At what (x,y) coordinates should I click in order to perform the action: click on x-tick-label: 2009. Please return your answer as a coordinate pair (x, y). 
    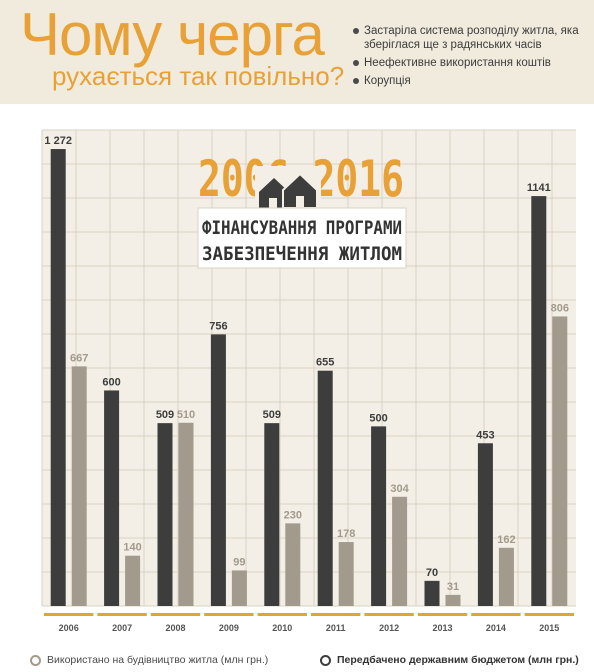
    Looking at the image, I should click on (229, 628).